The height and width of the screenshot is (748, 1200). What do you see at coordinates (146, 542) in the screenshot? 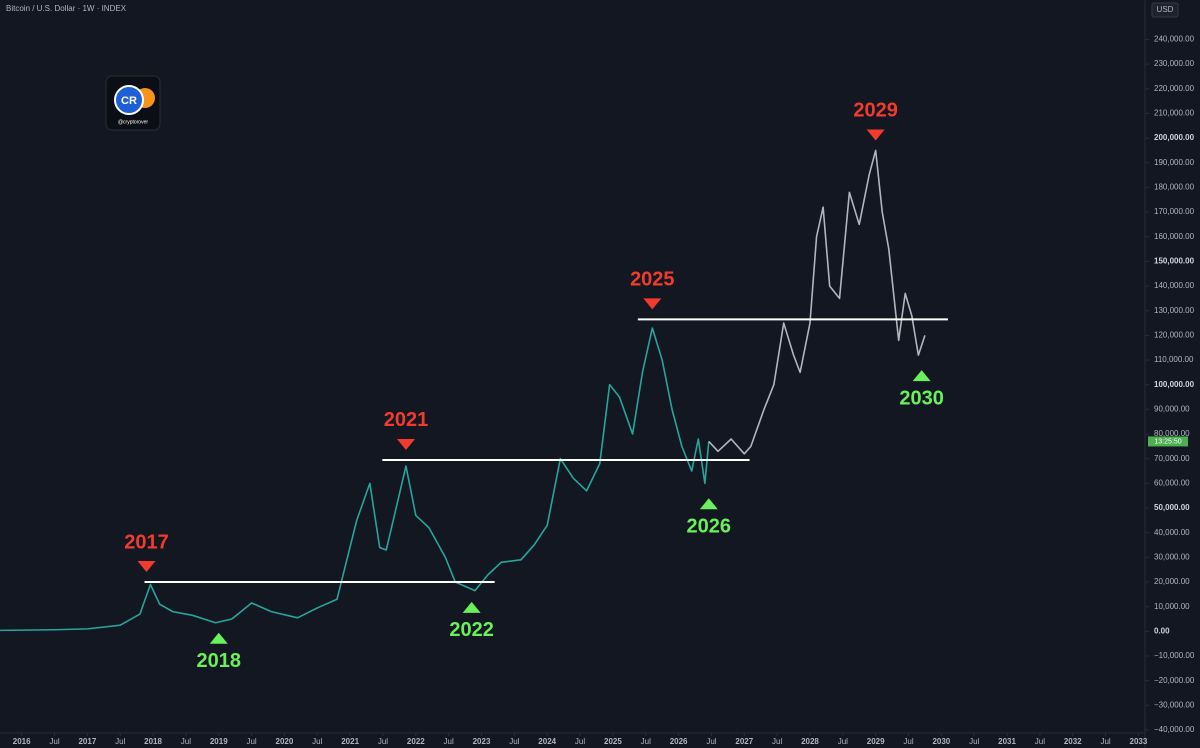
I see `annotation-label: 2017` at bounding box center [146, 542].